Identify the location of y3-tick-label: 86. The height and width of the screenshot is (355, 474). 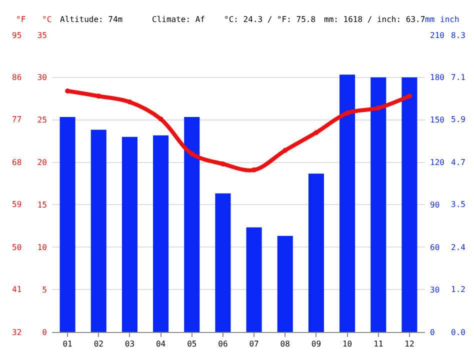
(17, 77).